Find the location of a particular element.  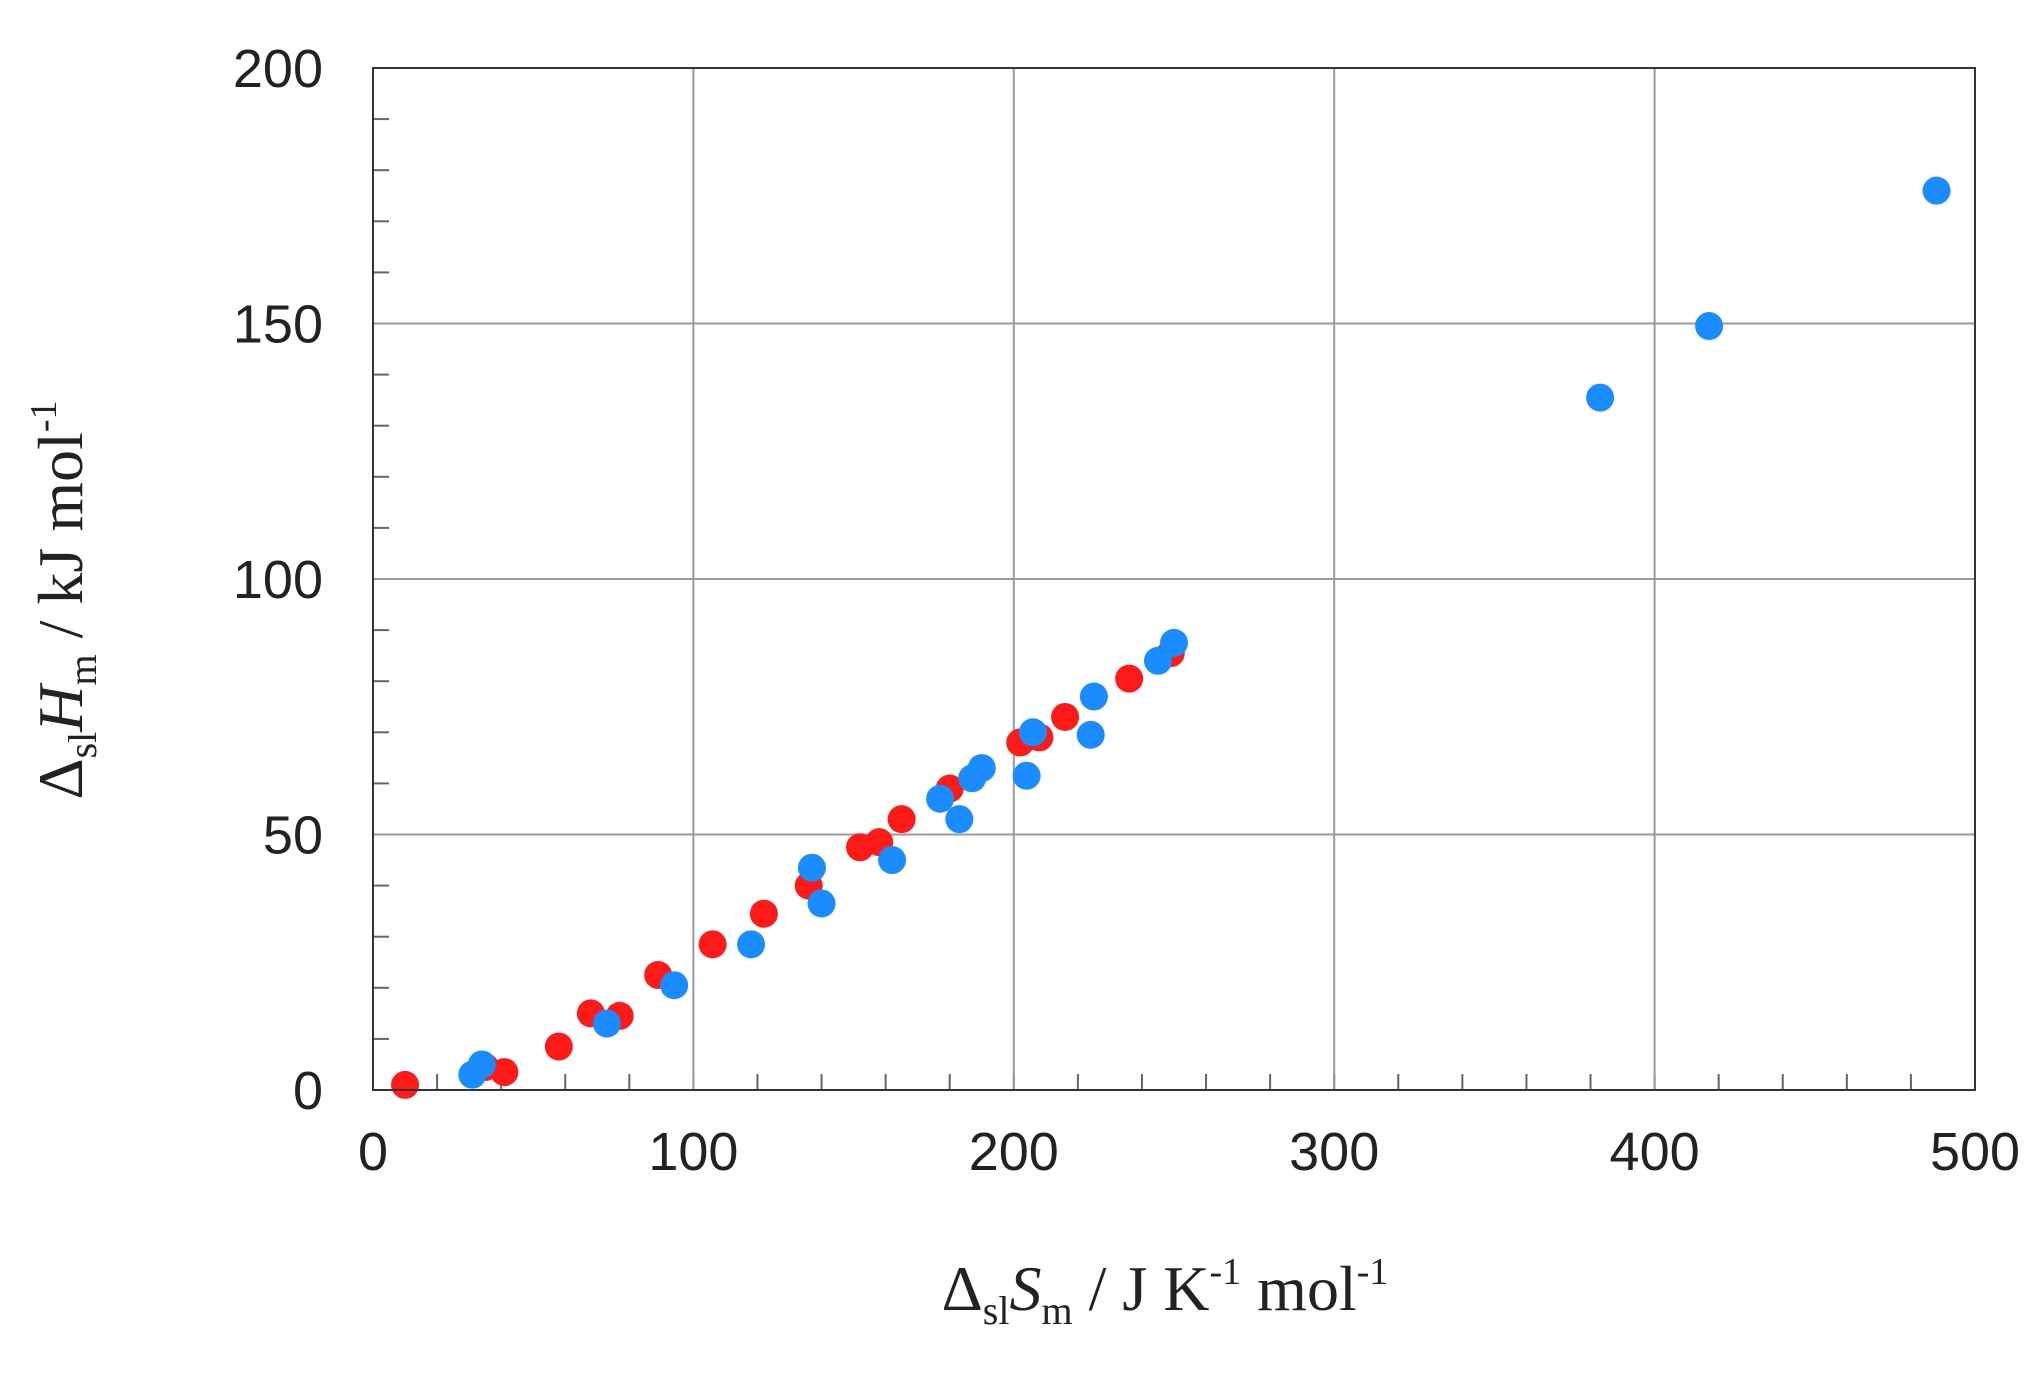

y-tick-label: 100 is located at coordinates (278, 580).